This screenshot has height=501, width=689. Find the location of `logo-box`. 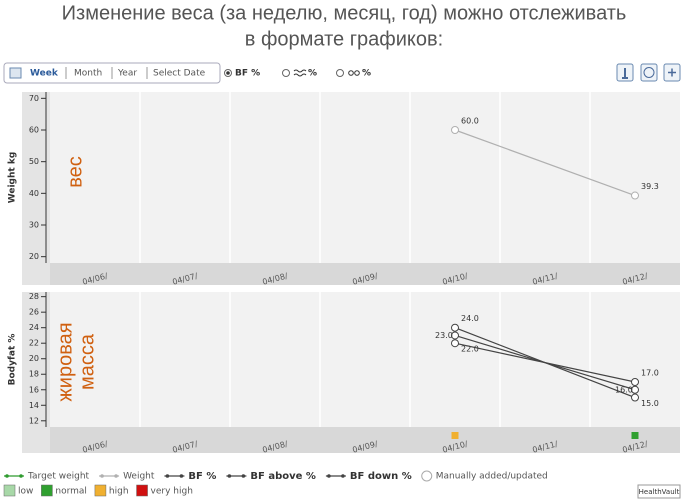

logo-box is located at coordinates (659, 491).